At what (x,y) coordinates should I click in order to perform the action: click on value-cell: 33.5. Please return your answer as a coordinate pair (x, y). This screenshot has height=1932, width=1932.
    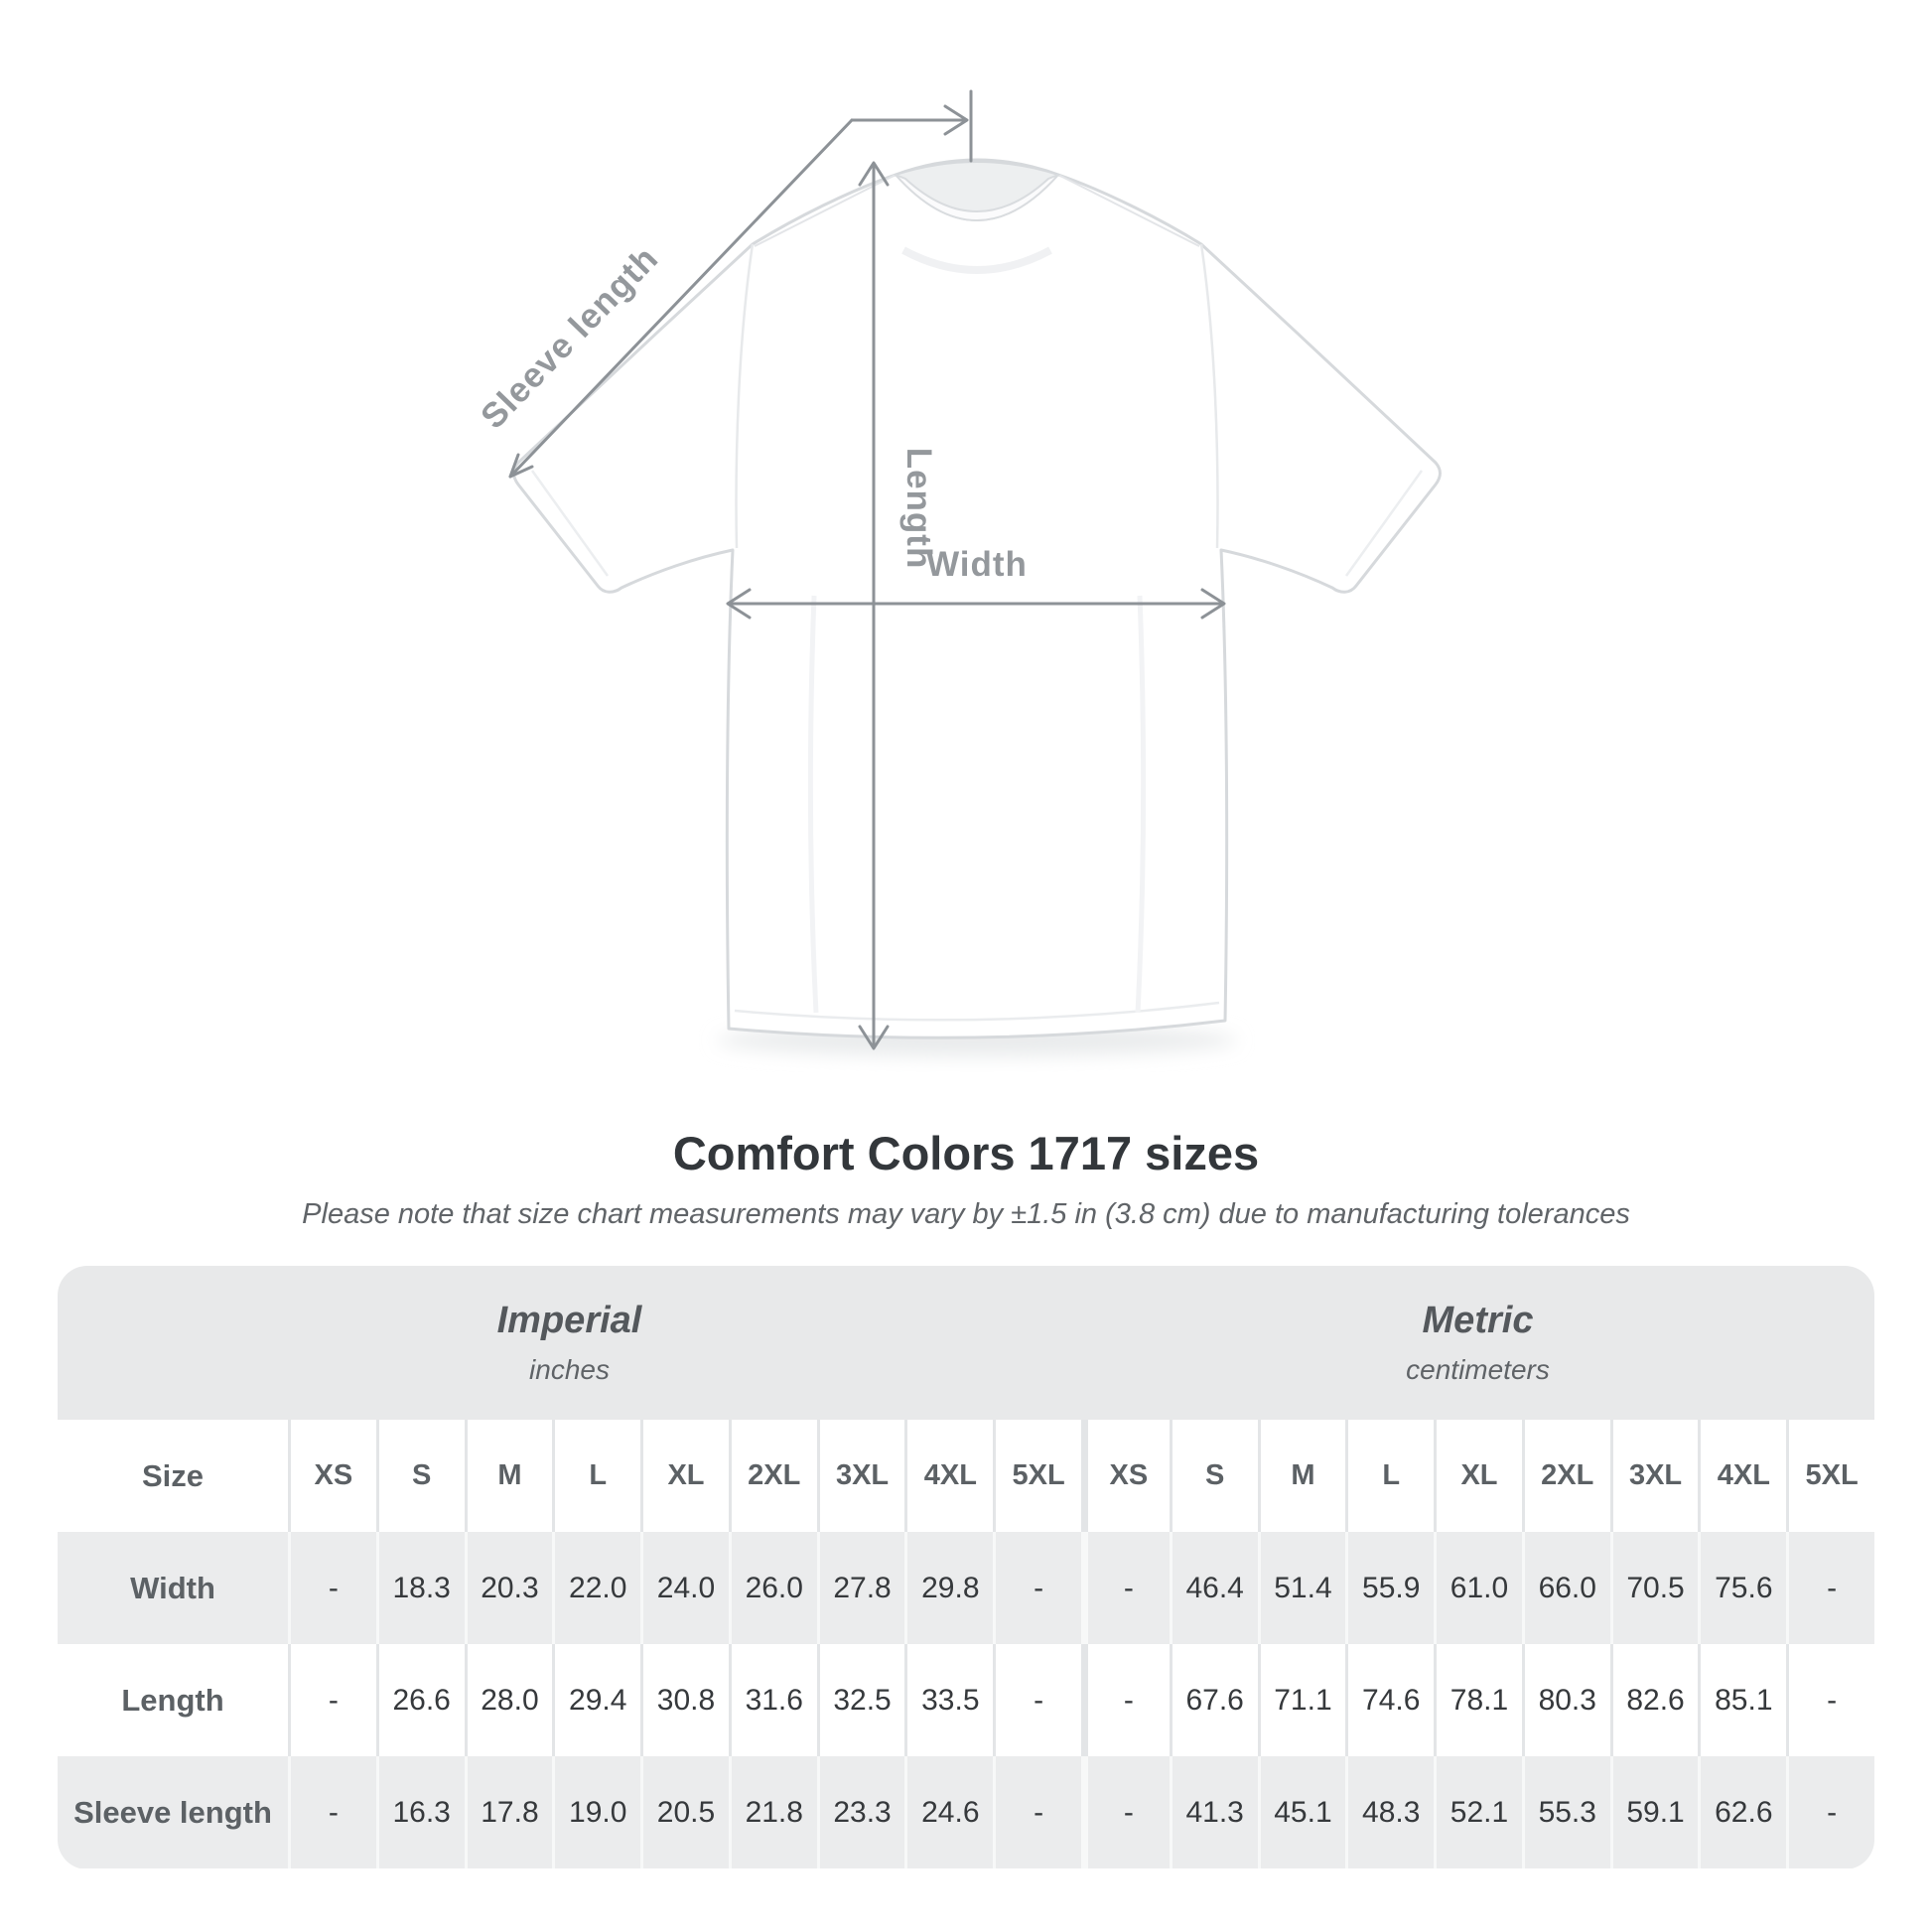
    Looking at the image, I should click on (949, 1700).